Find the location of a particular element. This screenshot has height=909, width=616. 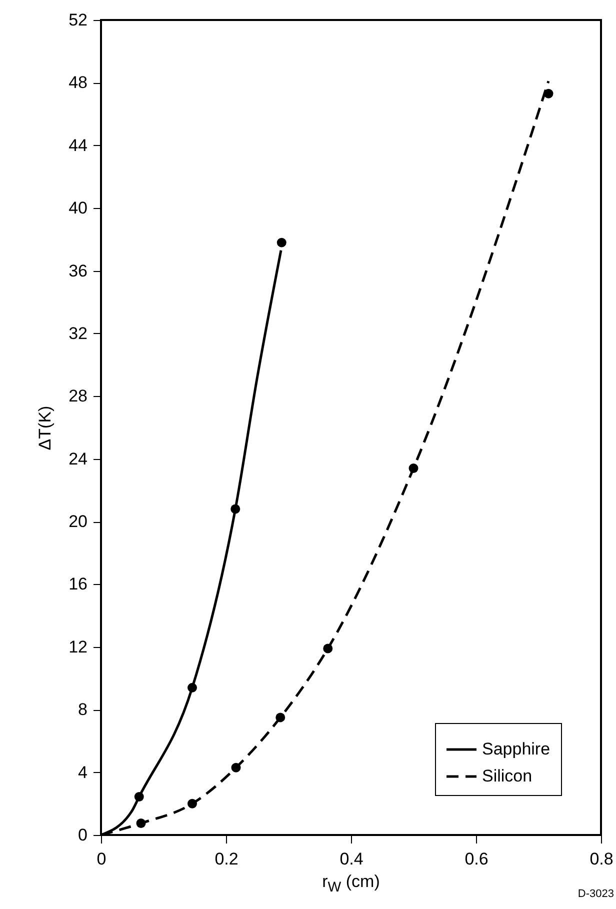

y-tick-label: 24 is located at coordinates (78, 458).